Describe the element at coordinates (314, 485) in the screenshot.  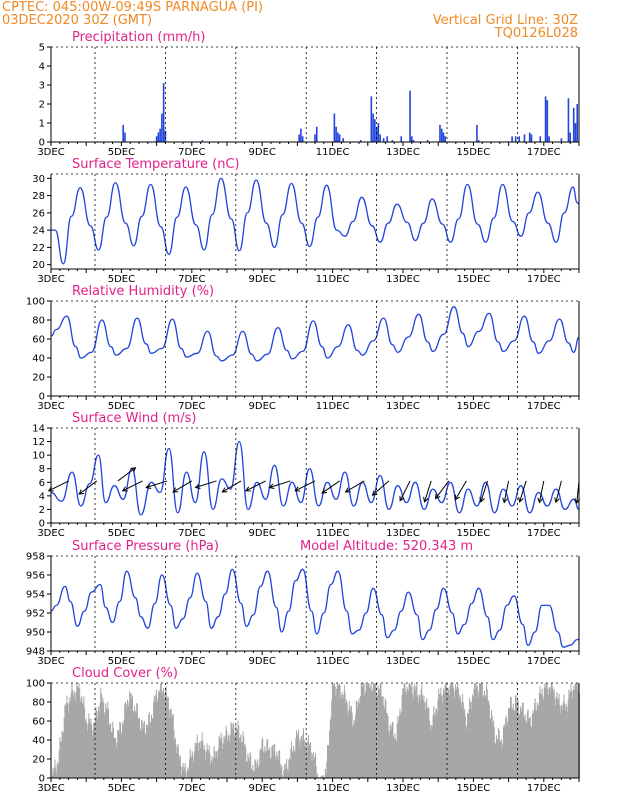
I see `wind-arrows` at that location.